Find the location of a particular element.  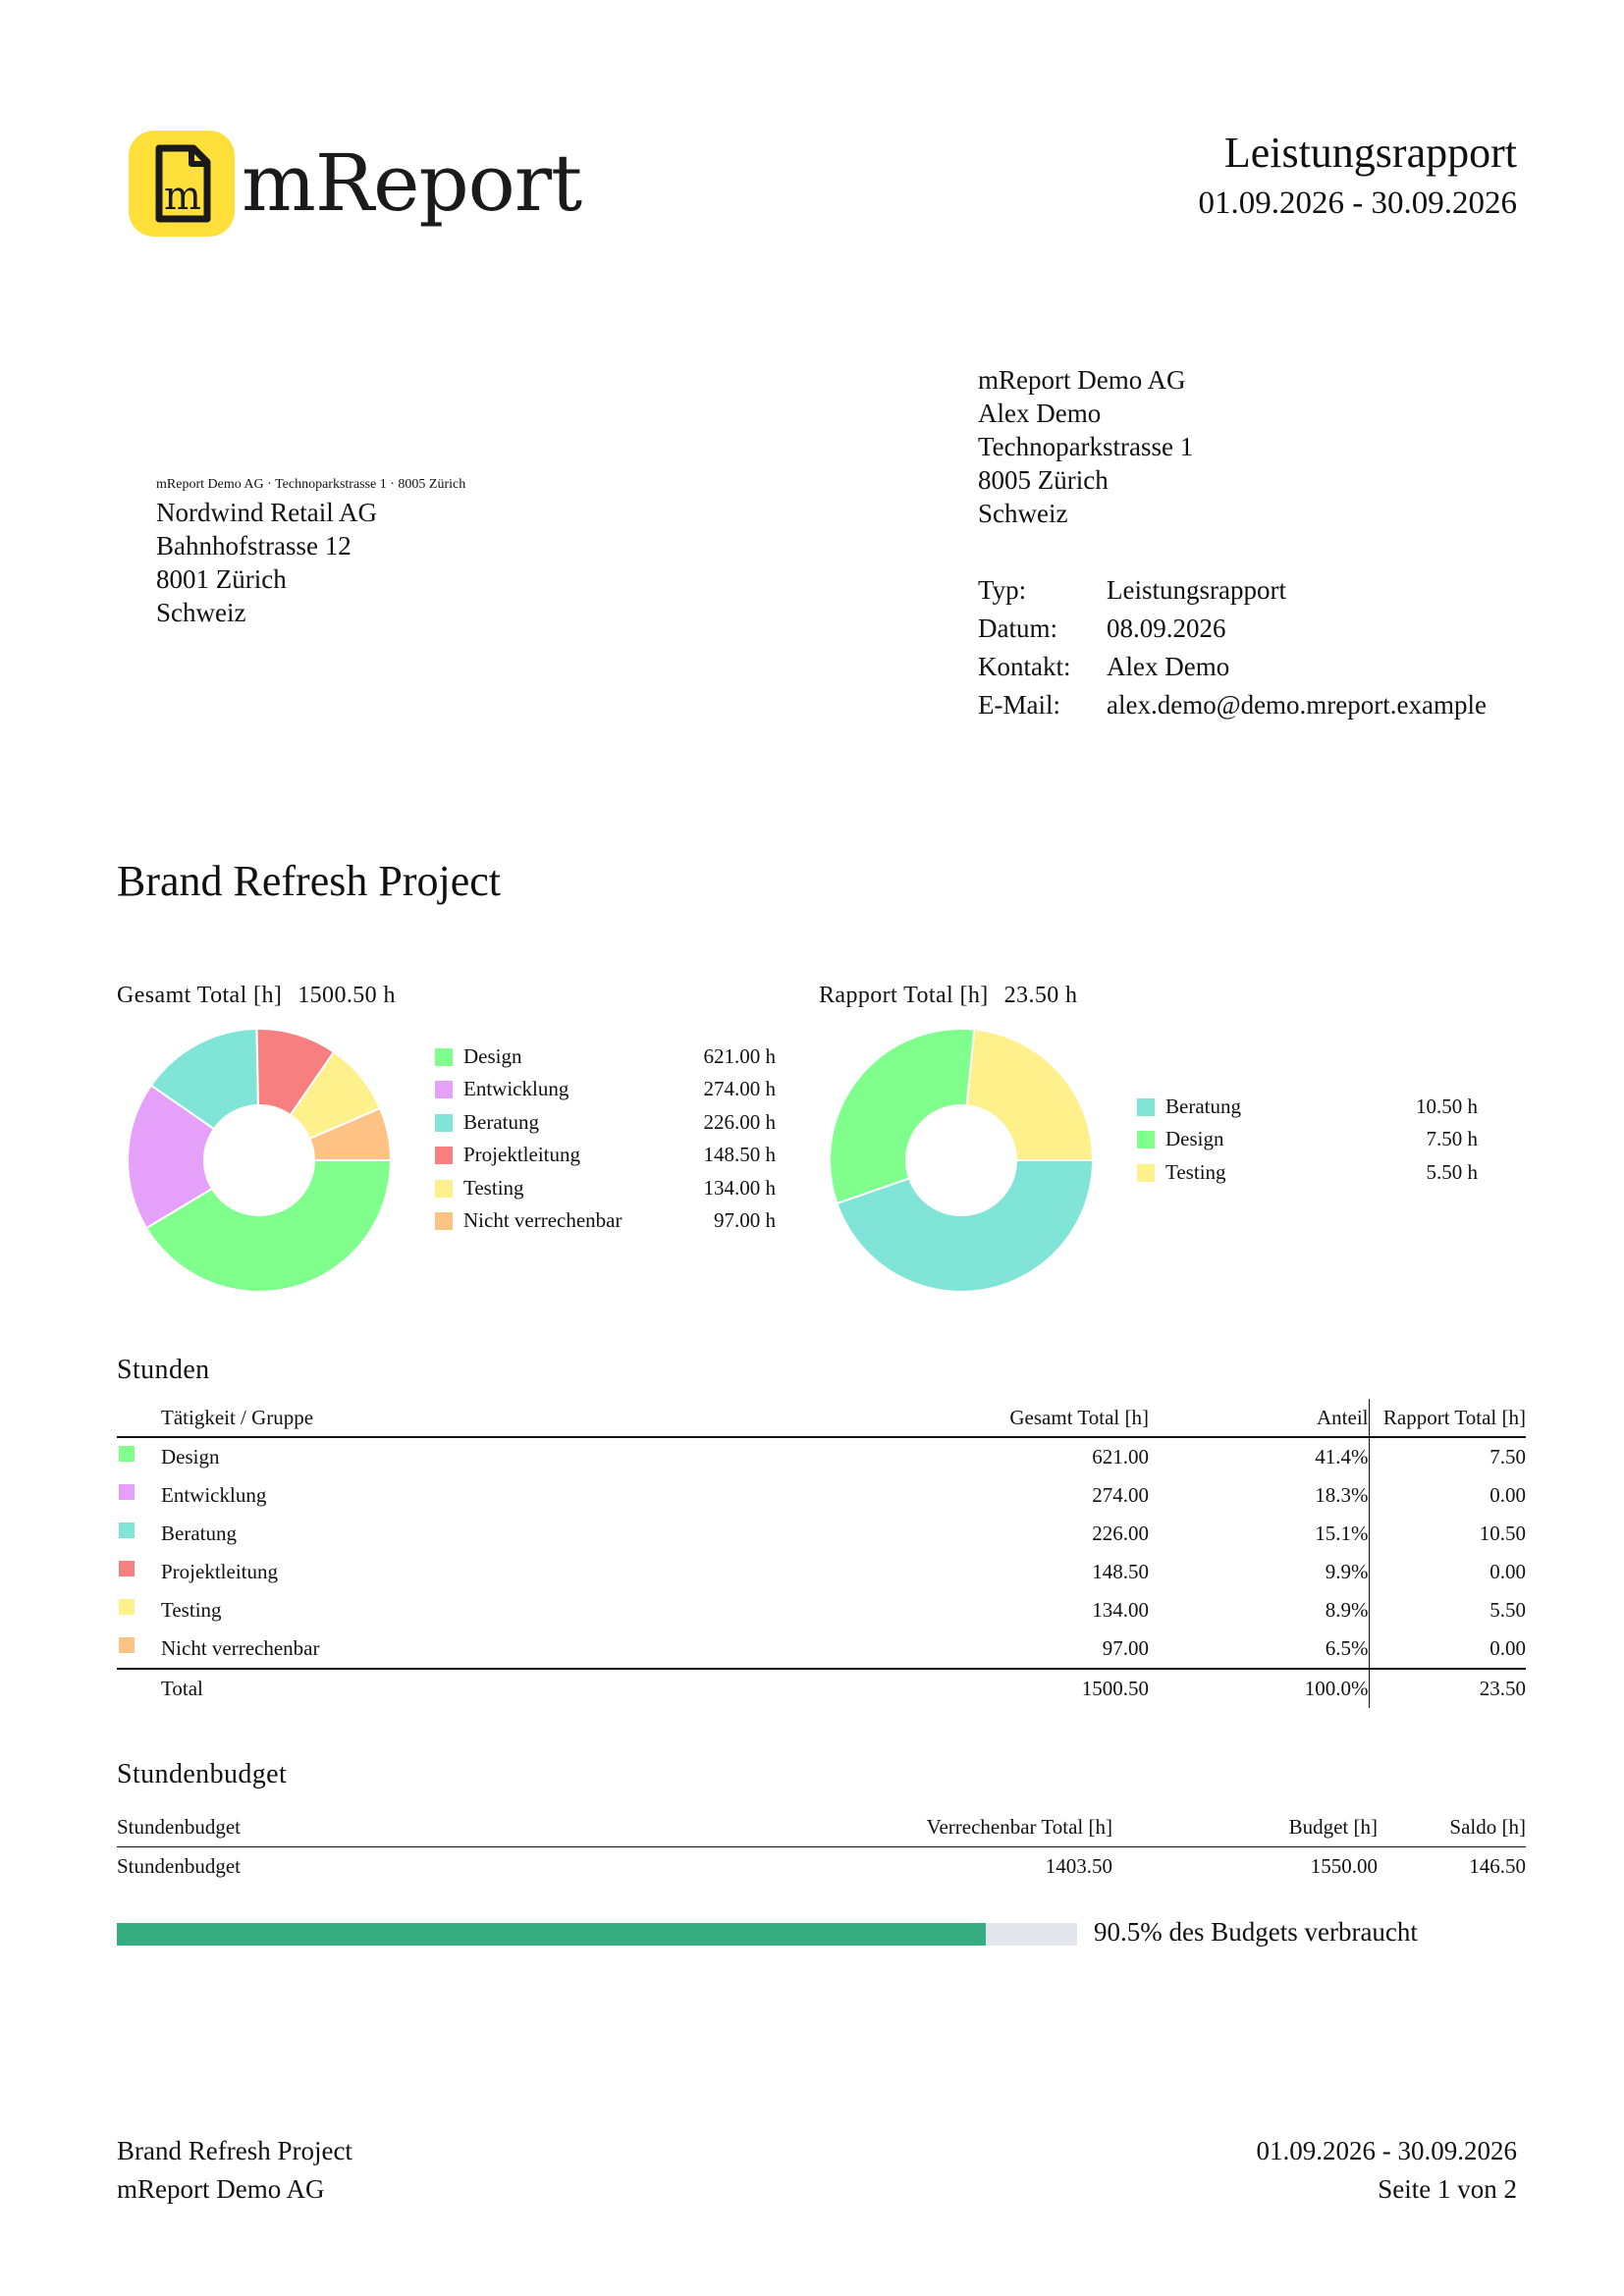

row-share: 15.1% is located at coordinates (1259, 1534).